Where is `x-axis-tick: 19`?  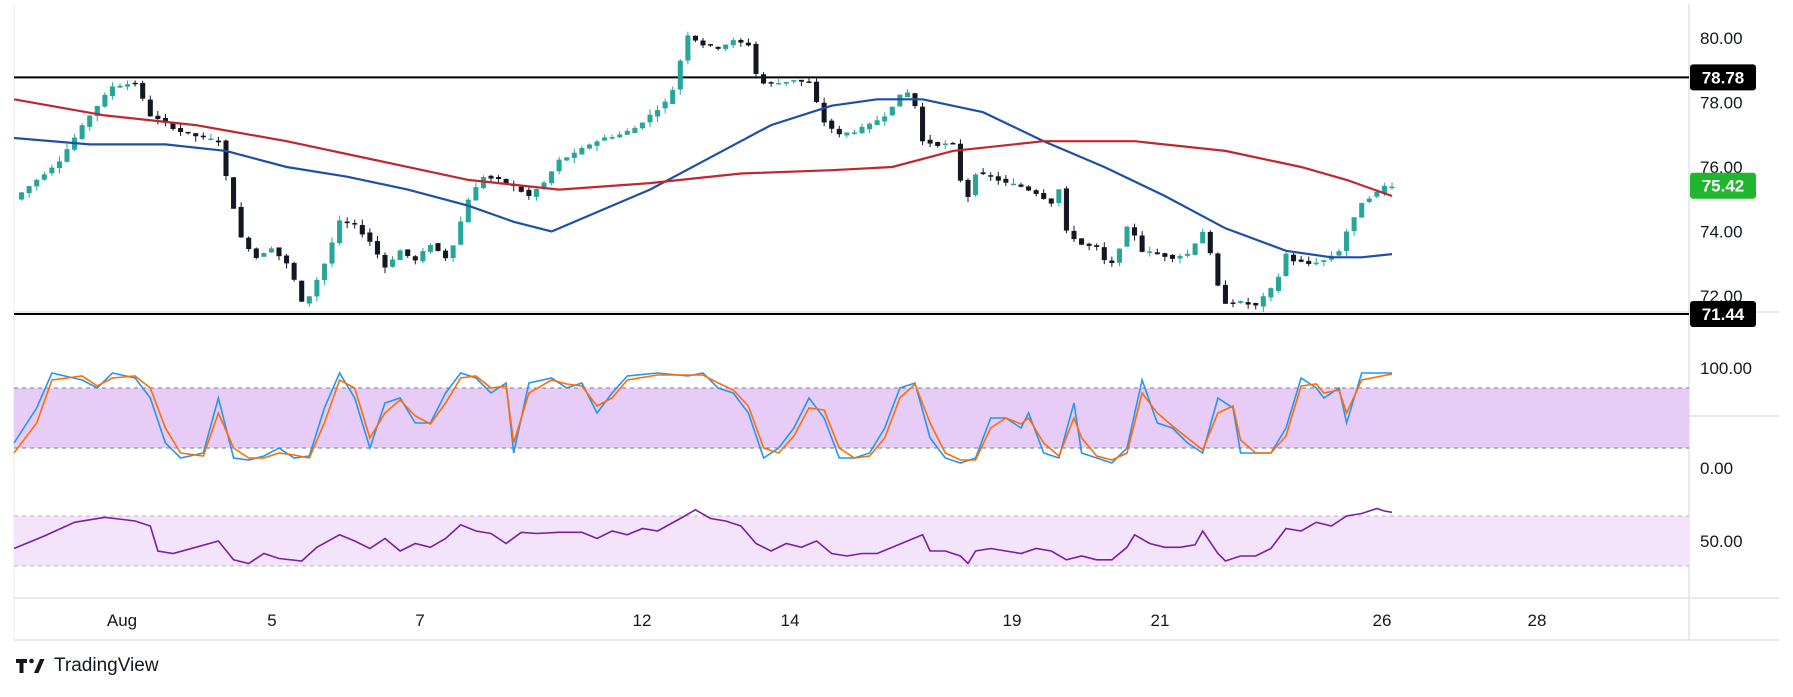 x-axis-tick: 19 is located at coordinates (1012, 620).